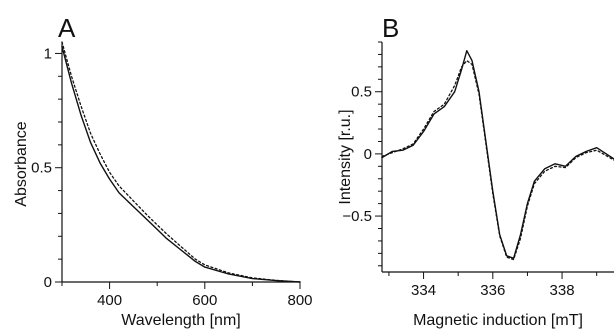 The height and width of the screenshot is (332, 614). What do you see at coordinates (67, 28) in the screenshot?
I see `panel-letter-a: A` at bounding box center [67, 28].